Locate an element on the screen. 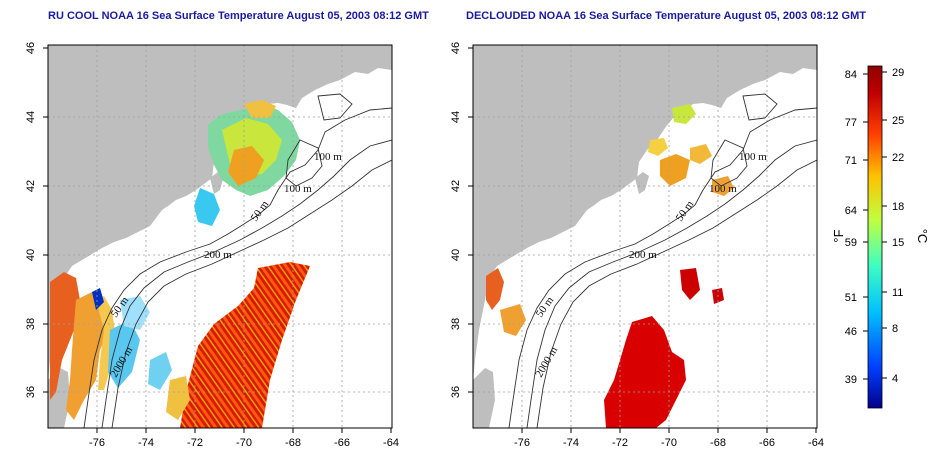 The height and width of the screenshot is (475, 950). fahrenheit-tick-label: 59 is located at coordinates (851, 243).